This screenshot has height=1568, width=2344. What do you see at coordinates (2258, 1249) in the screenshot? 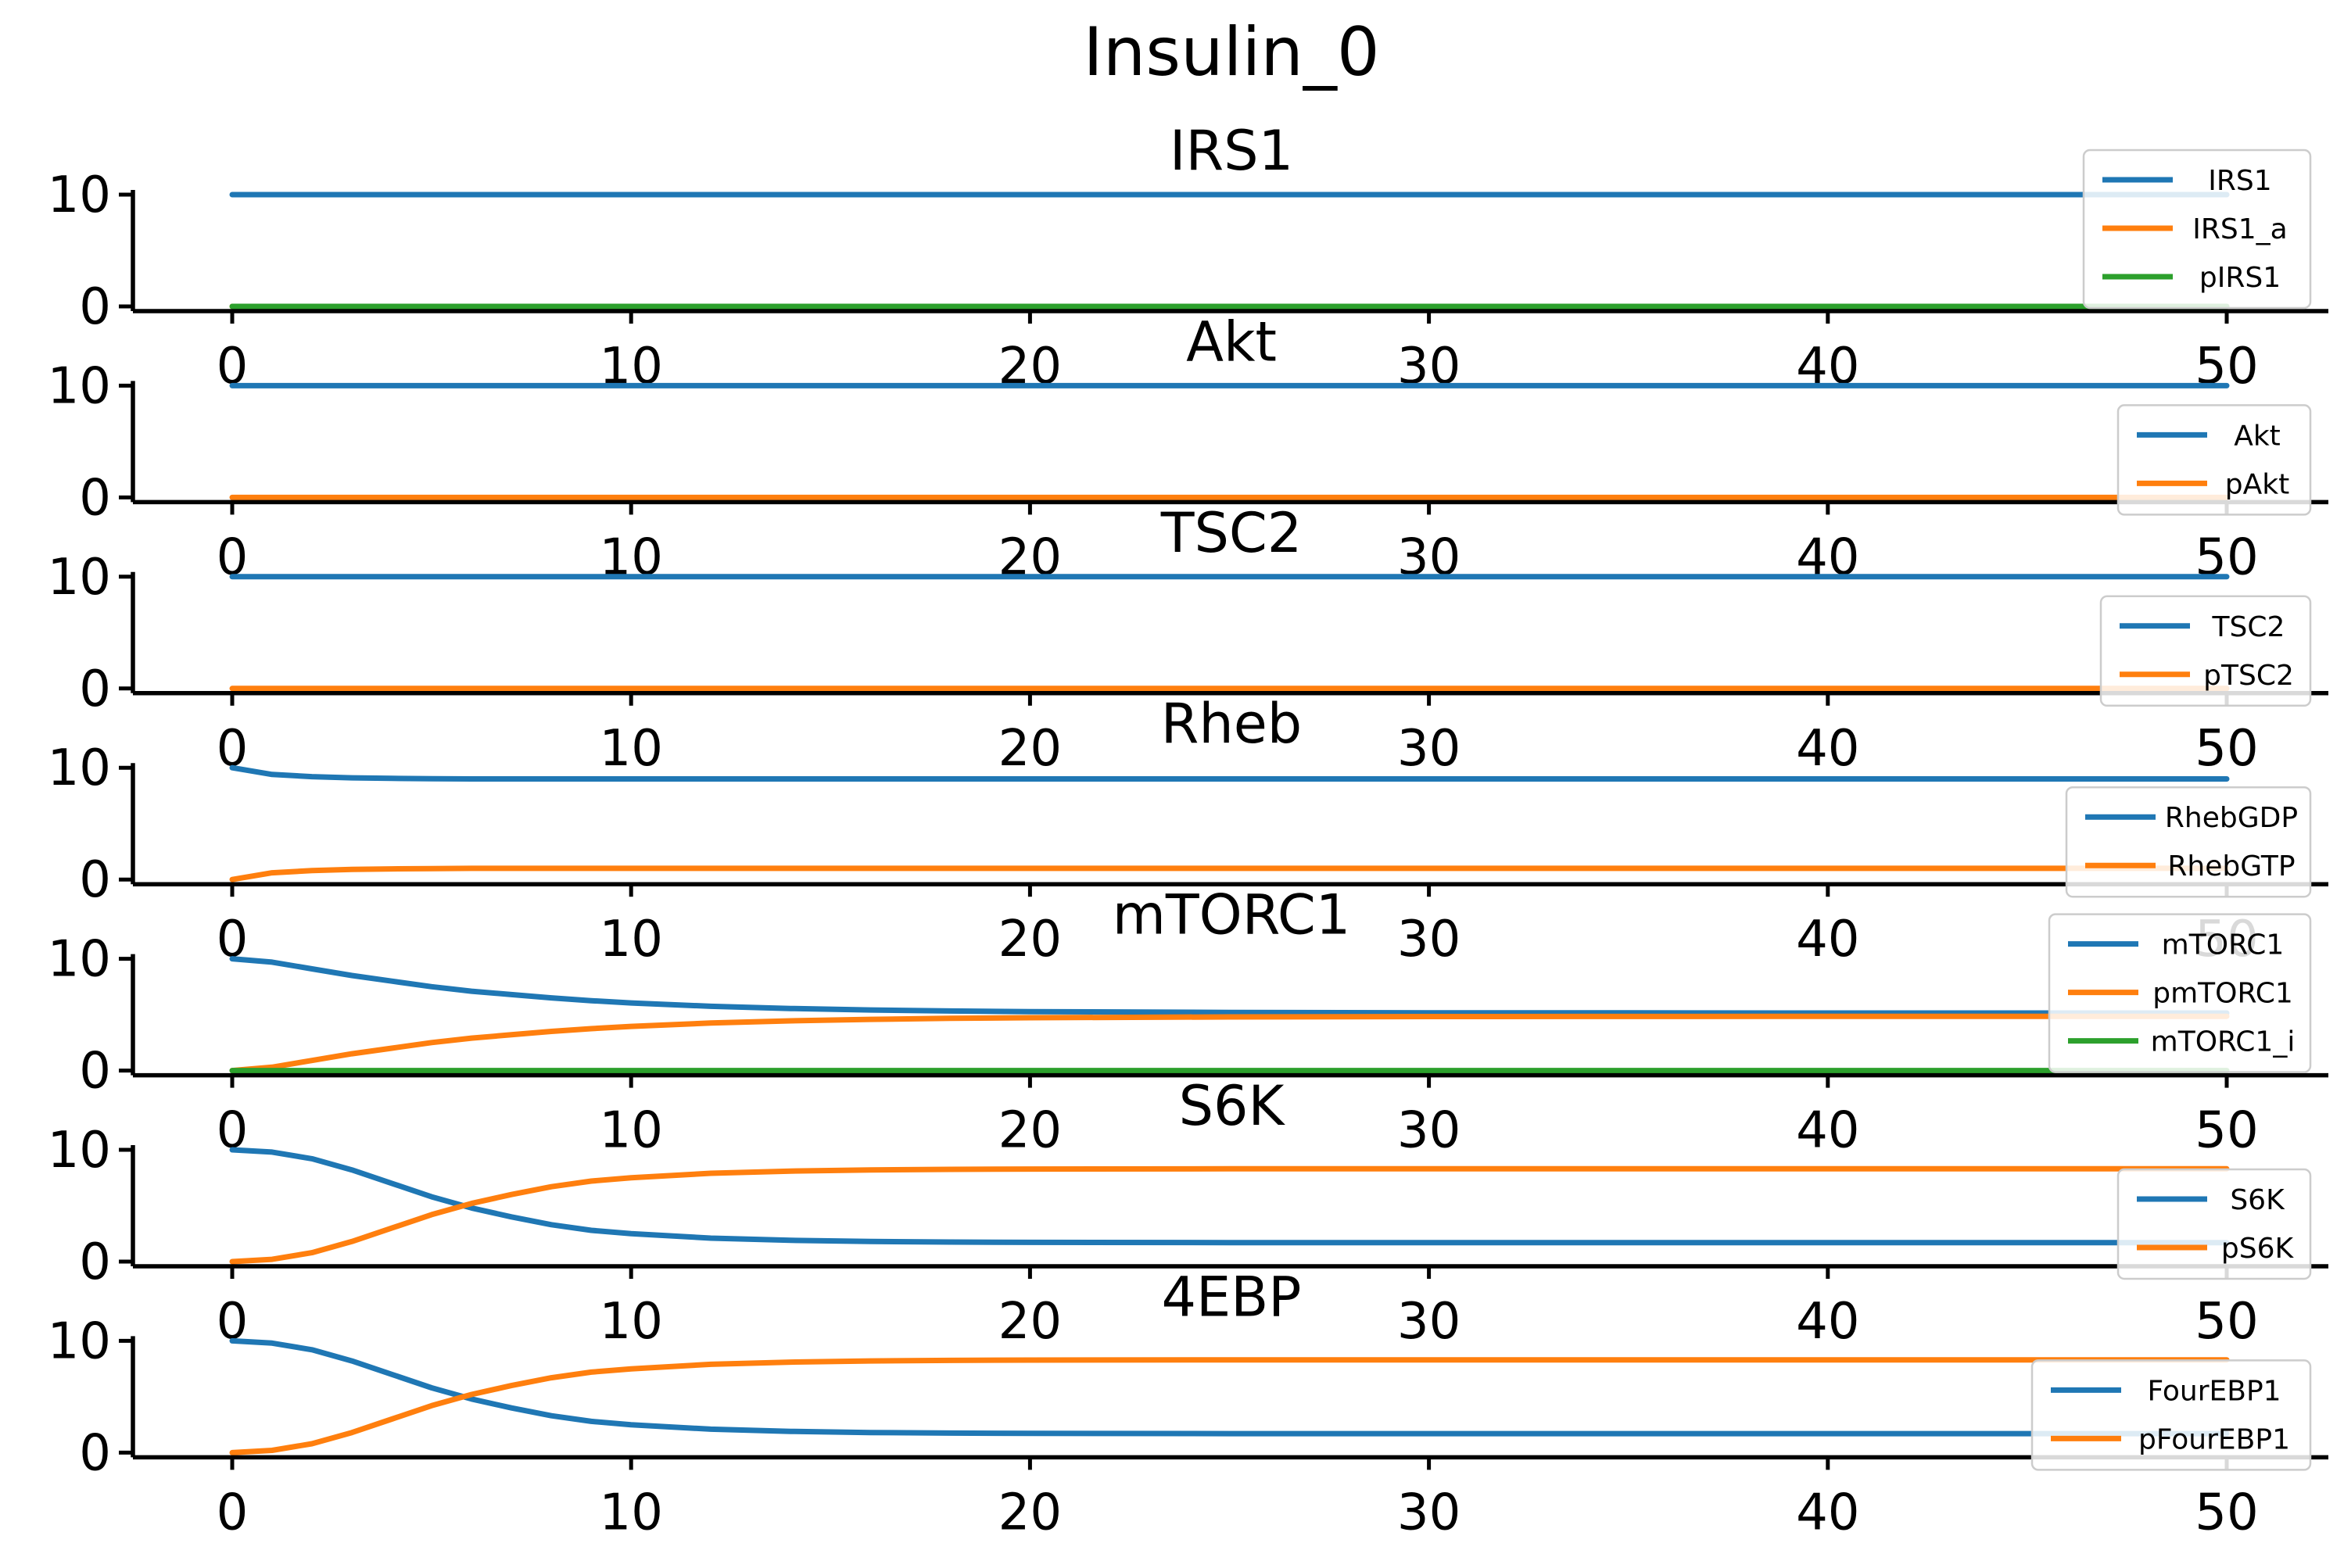
I see `legend-label: pS6K` at bounding box center [2258, 1249].